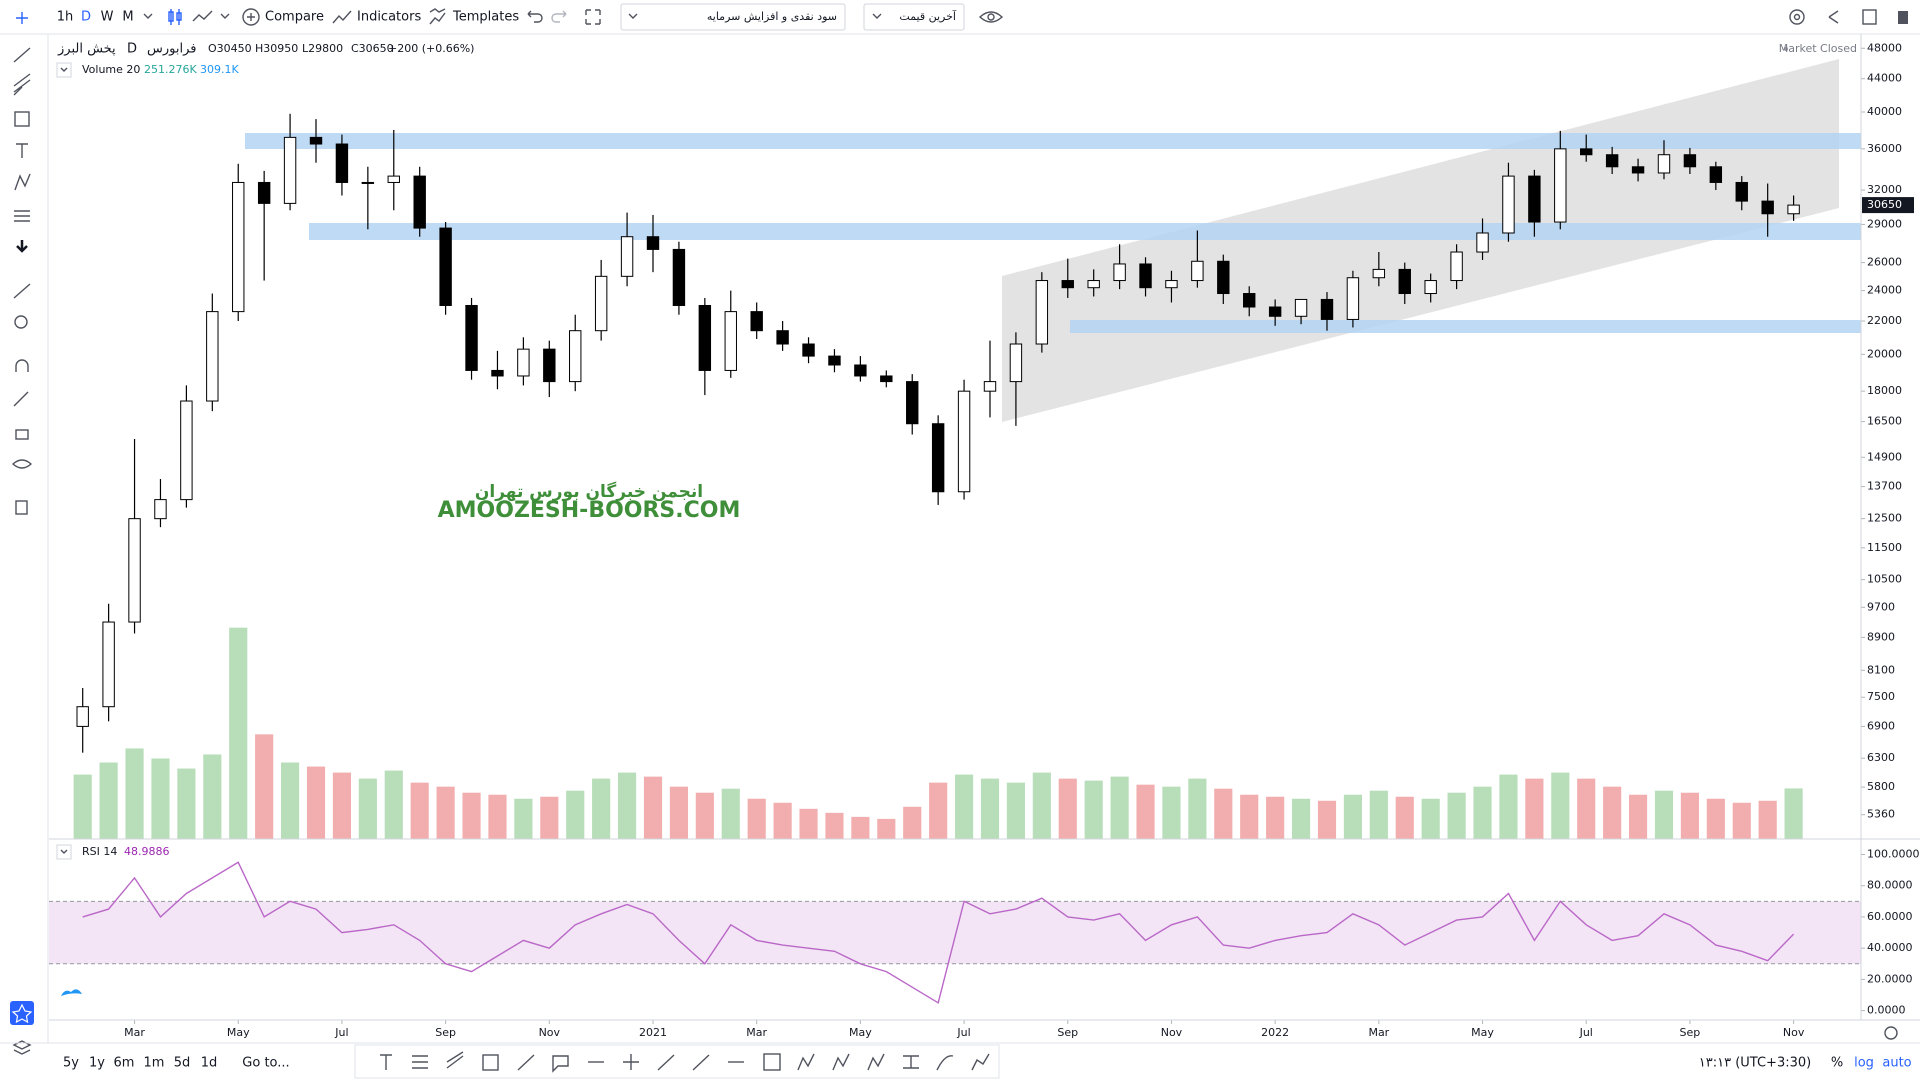 The image size is (1920, 1080). I want to click on indicators-button: Indicators, so click(389, 17).